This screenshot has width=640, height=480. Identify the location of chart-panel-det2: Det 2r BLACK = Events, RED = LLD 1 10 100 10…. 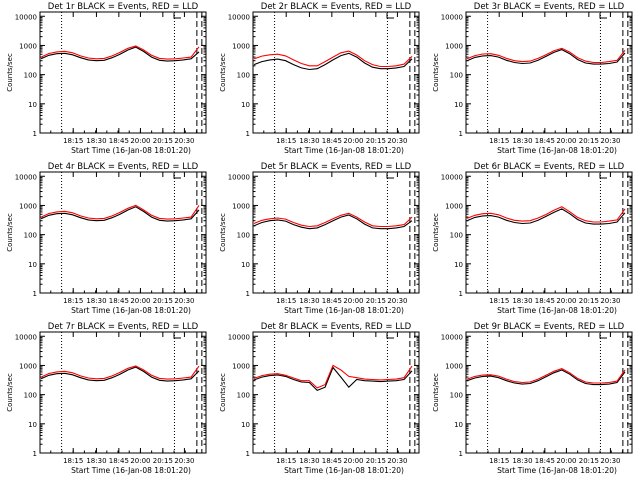
(319, 78).